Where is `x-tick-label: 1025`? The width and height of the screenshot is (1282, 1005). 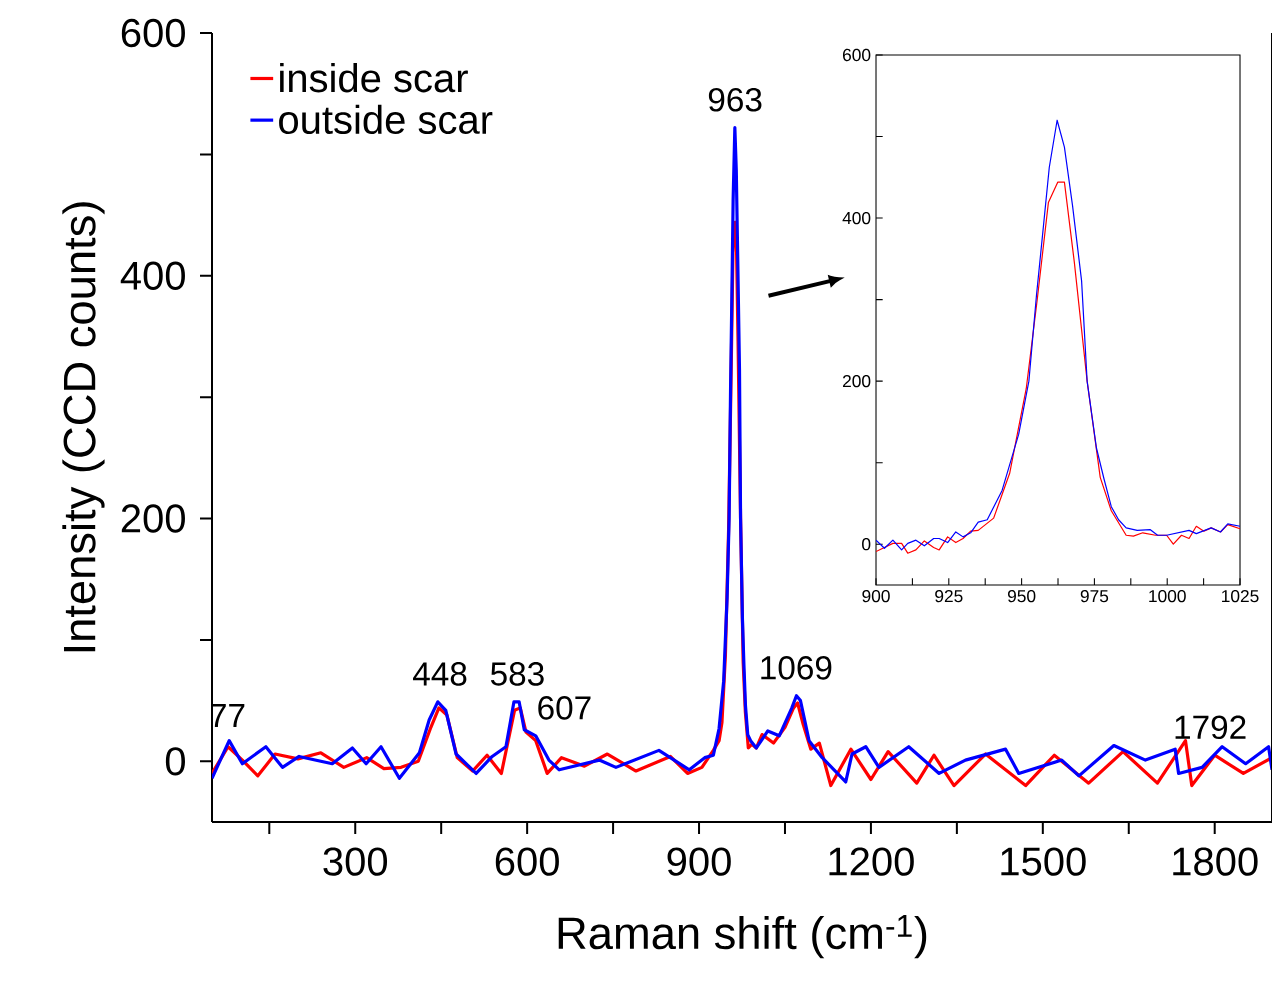
x-tick-label: 1025 is located at coordinates (1240, 596).